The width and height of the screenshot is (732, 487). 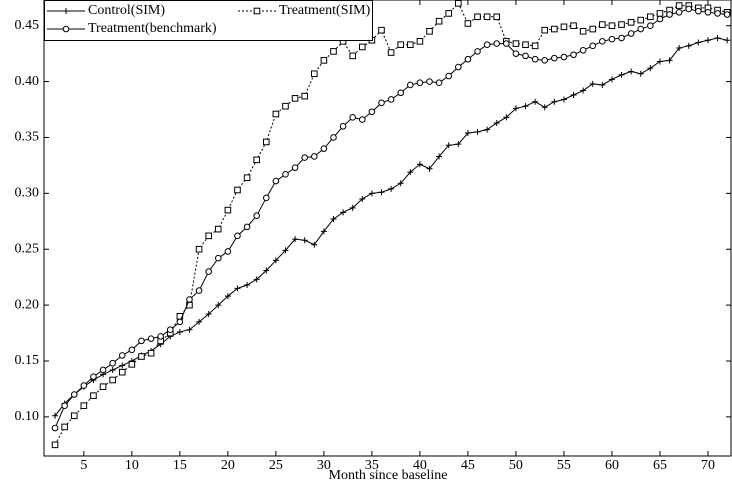 What do you see at coordinates (660, 465) in the screenshot?
I see `x-tick-label: 65` at bounding box center [660, 465].